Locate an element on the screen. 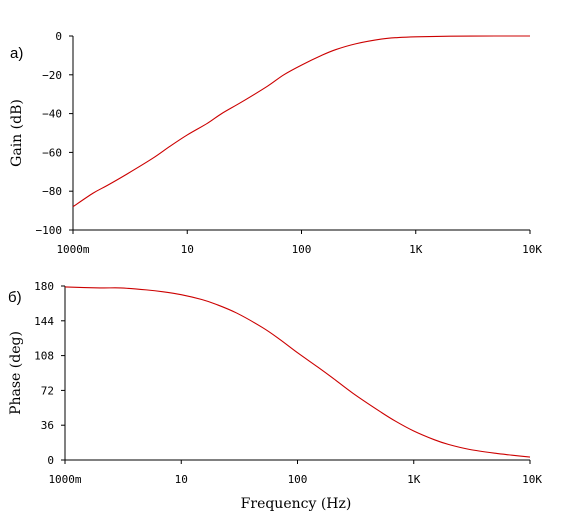  phase-y-axis-label: Phase (deg) is located at coordinates (16, 373).